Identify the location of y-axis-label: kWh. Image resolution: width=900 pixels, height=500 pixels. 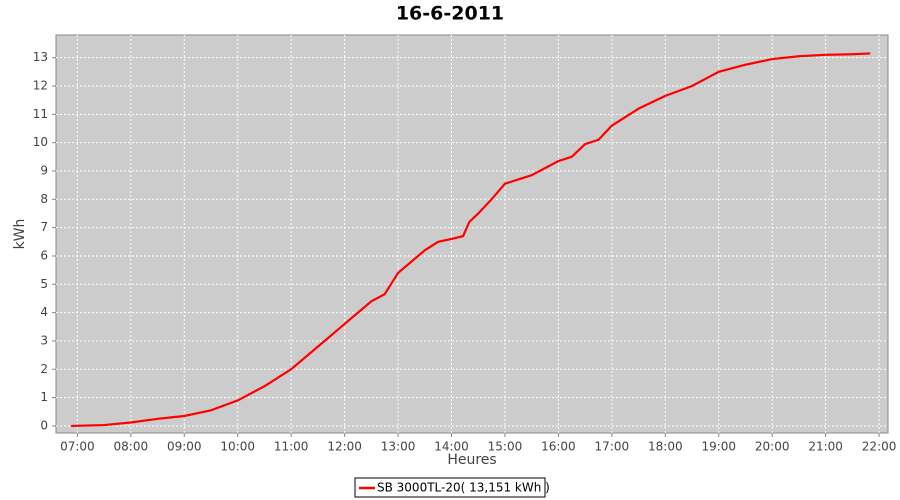
(20, 234).